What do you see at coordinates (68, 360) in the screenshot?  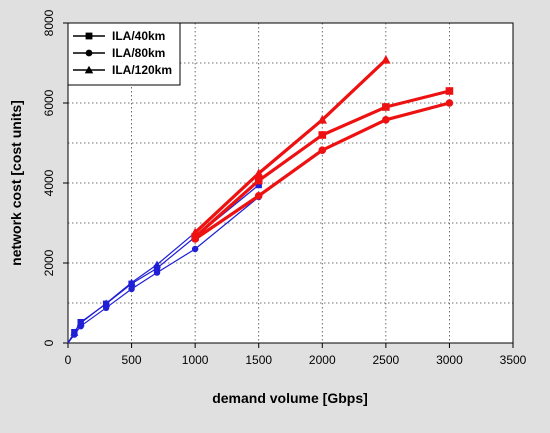 I see `x-tick-label: 0` at bounding box center [68, 360].